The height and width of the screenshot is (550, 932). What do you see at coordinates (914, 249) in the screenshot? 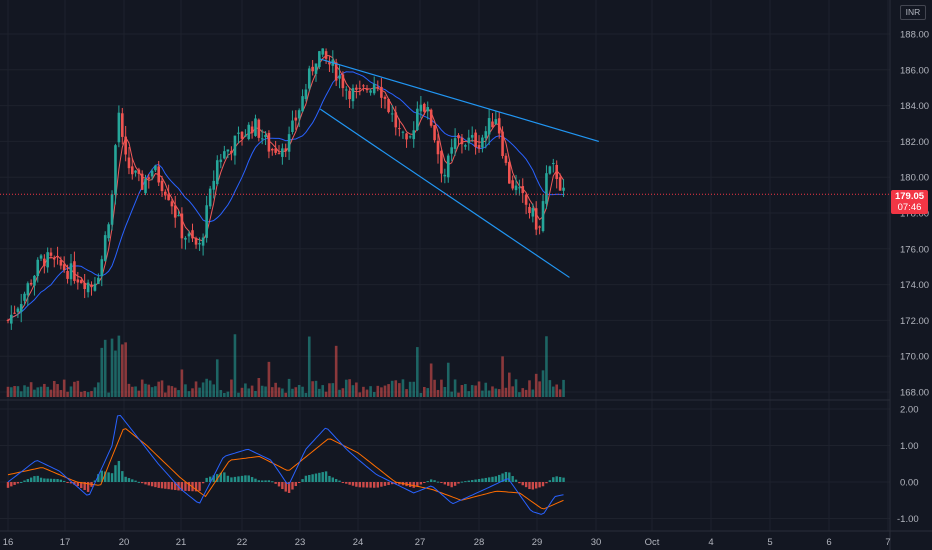
I see `price-axis-label: 176.00` at bounding box center [914, 249].